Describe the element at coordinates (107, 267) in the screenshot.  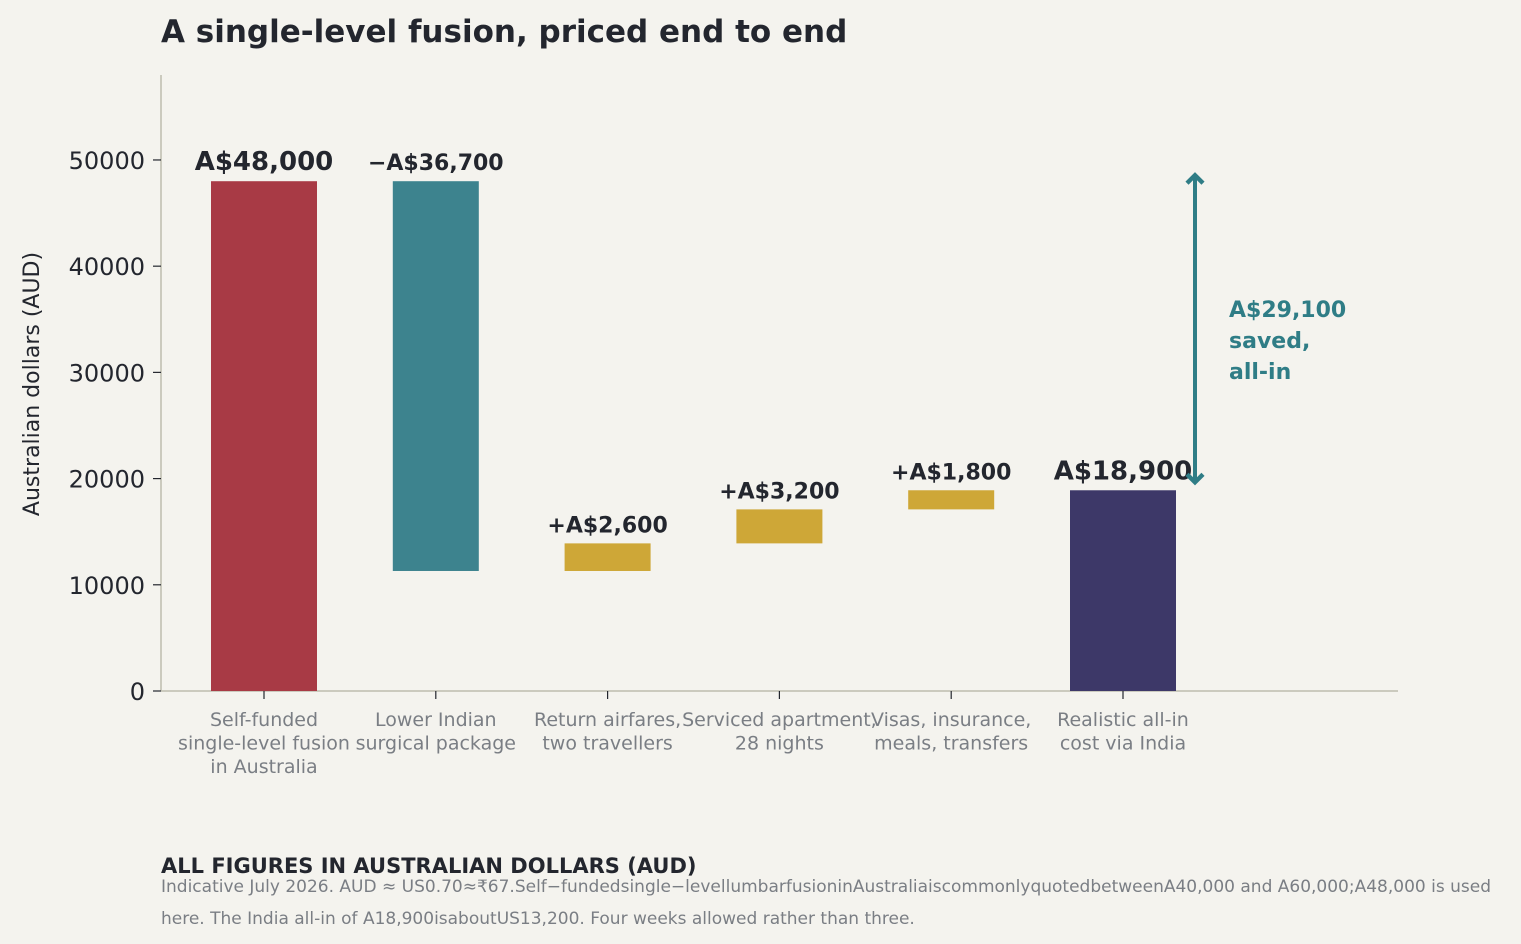
I see `y-tick-label: 40000` at that location.